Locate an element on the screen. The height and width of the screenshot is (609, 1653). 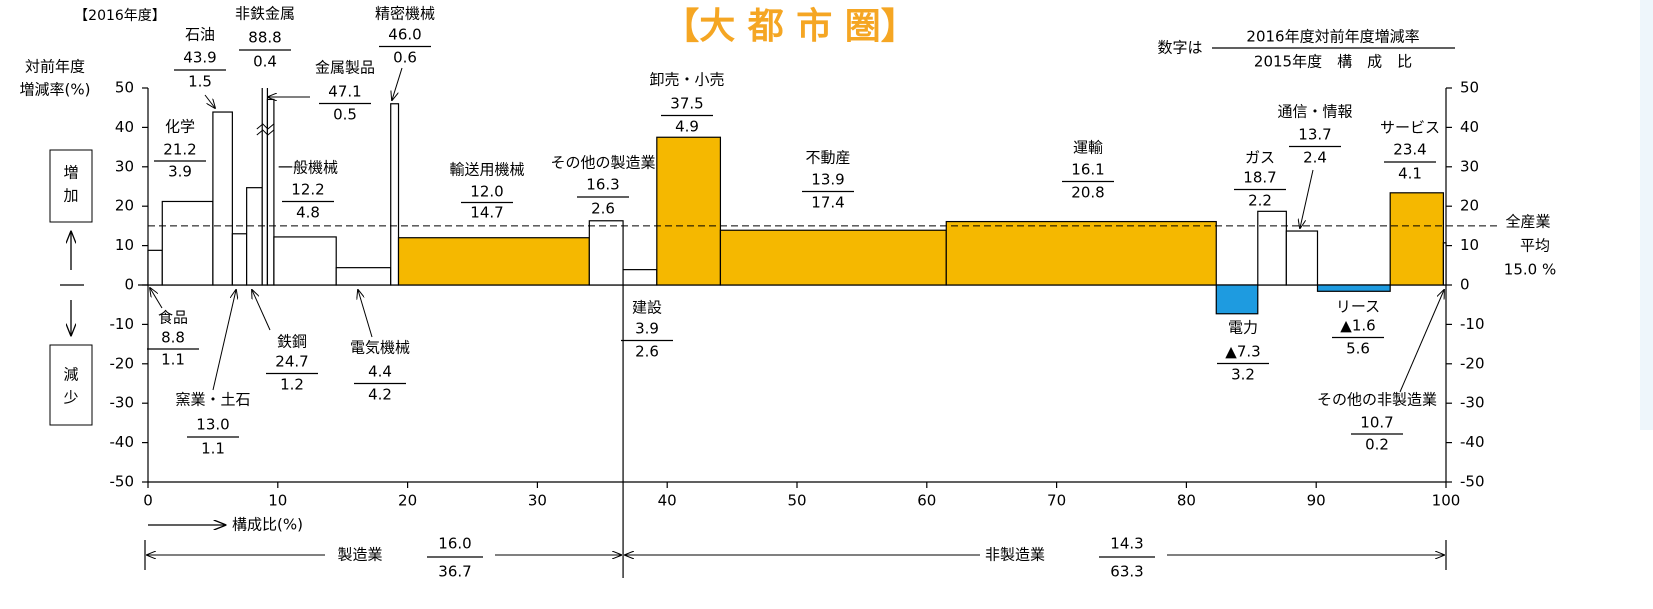
y2-tick-label: 0 is located at coordinates (1465, 285).